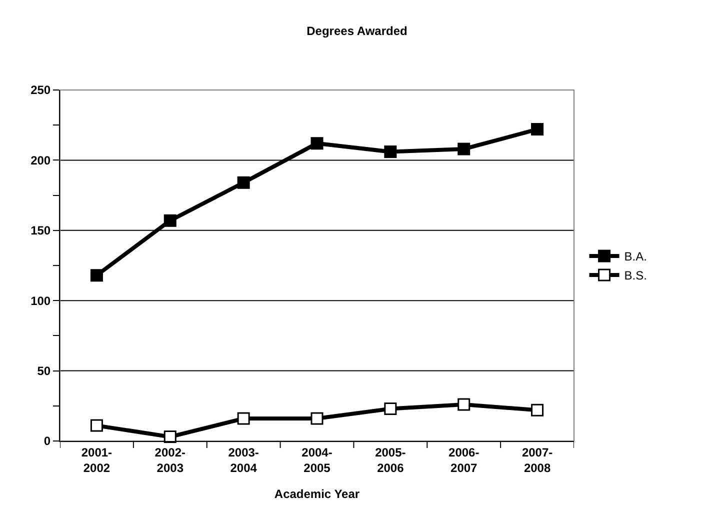  Describe the element at coordinates (44, 371) in the screenshot. I see `y-tick-label: 50` at that location.